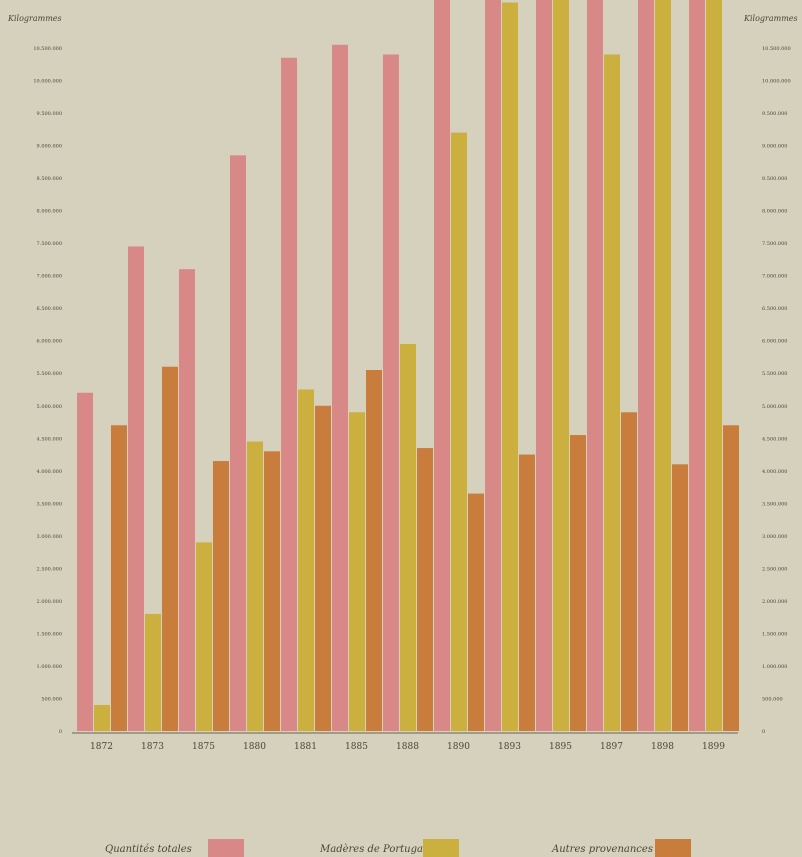 This screenshot has width=802, height=857. Describe the element at coordinates (774, 439) in the screenshot. I see `y-tick-label-right: 4.500.000` at that location.